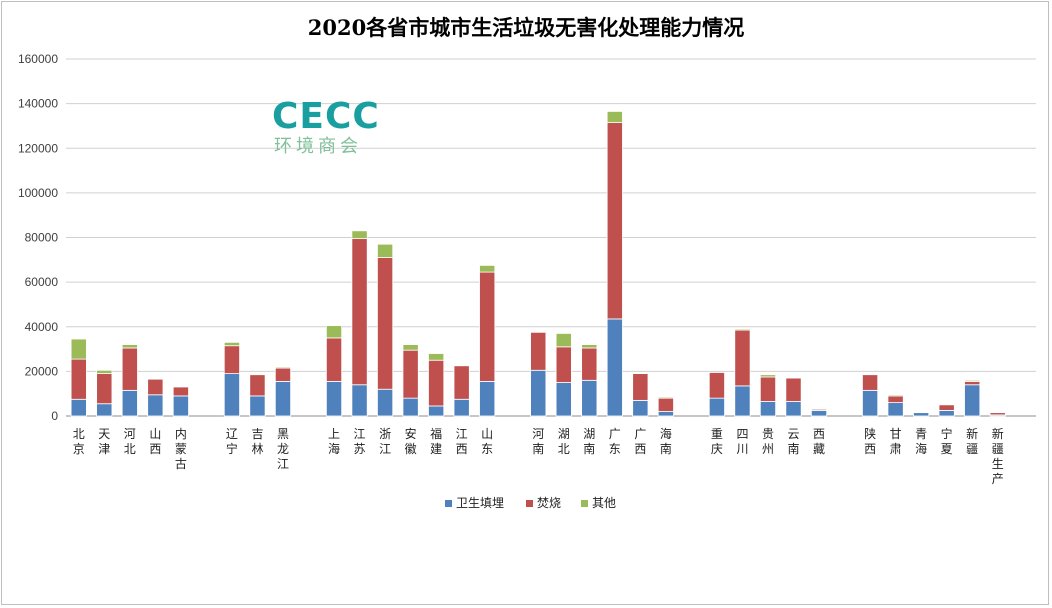 The image size is (1052, 608). What do you see at coordinates (716, 407) in the screenshot?
I see `bar-重庆-卫生填埋` at bounding box center [716, 407].